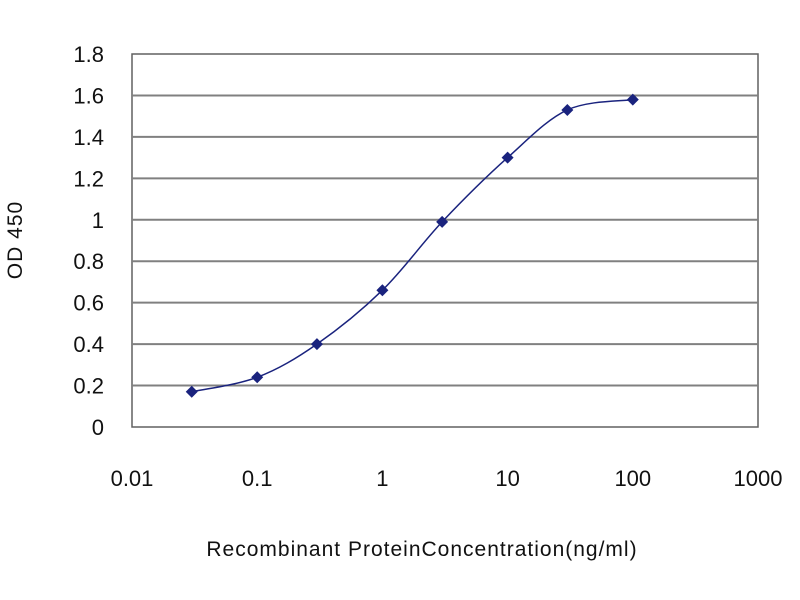 This screenshot has height=600, width=800. Describe the element at coordinates (98, 220) in the screenshot. I see `y-tick-label: 1` at that location.